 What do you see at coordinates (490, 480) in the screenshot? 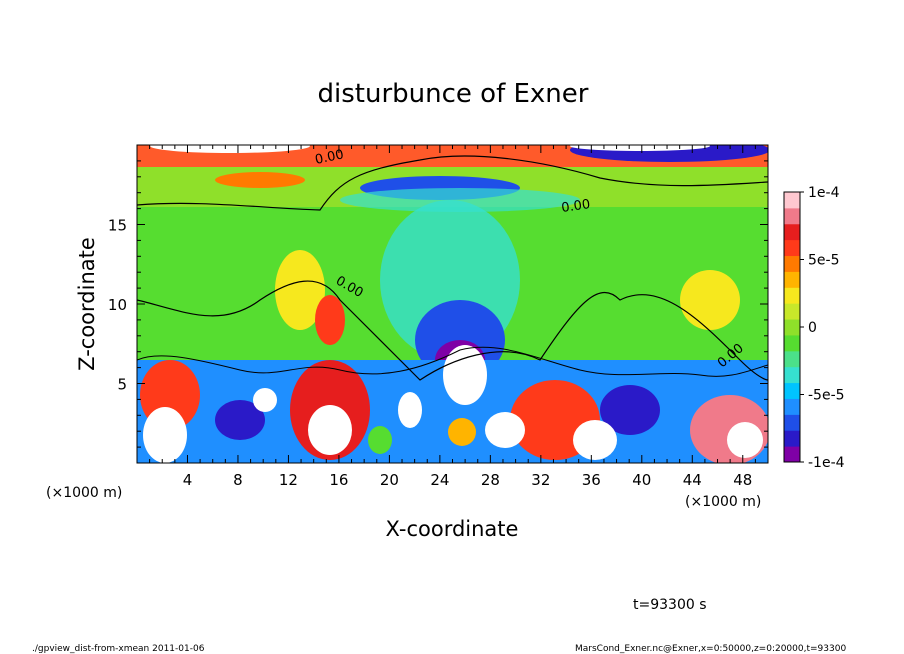
I see `x-tick-label: 28` at bounding box center [490, 480].